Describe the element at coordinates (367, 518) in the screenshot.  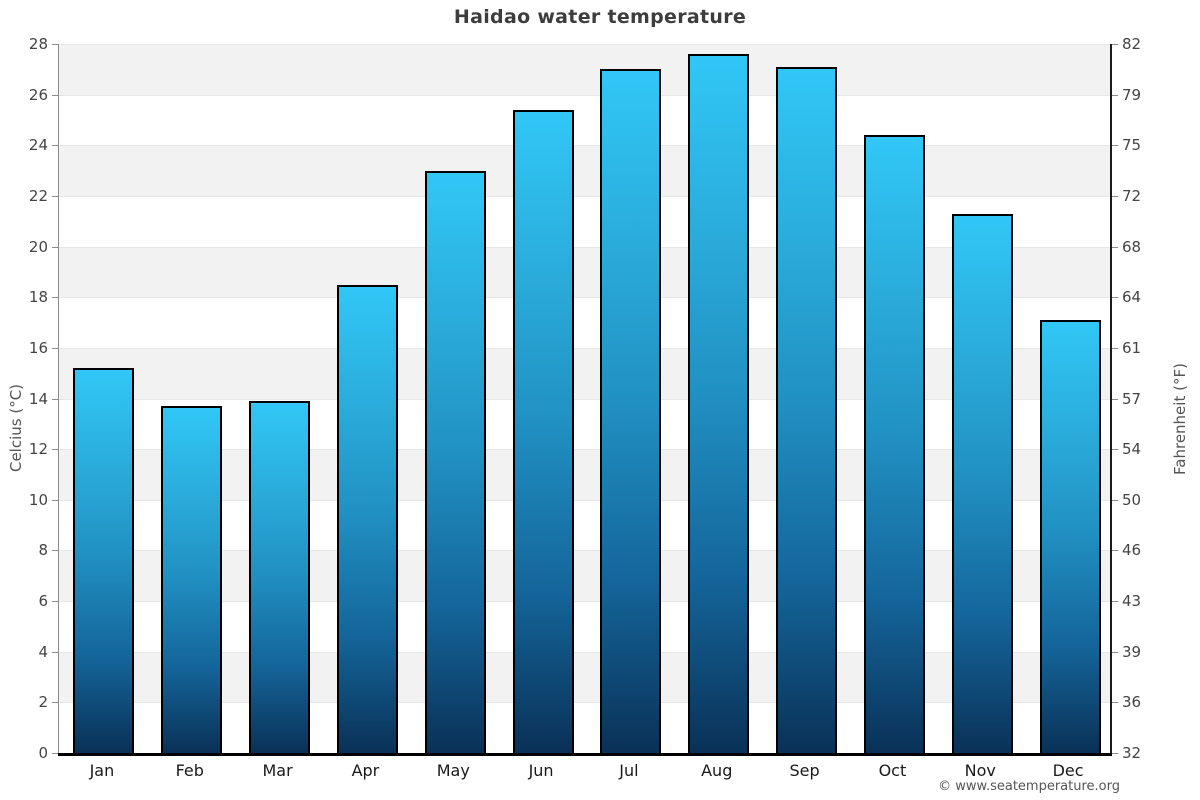
I see `bar-apr` at that location.